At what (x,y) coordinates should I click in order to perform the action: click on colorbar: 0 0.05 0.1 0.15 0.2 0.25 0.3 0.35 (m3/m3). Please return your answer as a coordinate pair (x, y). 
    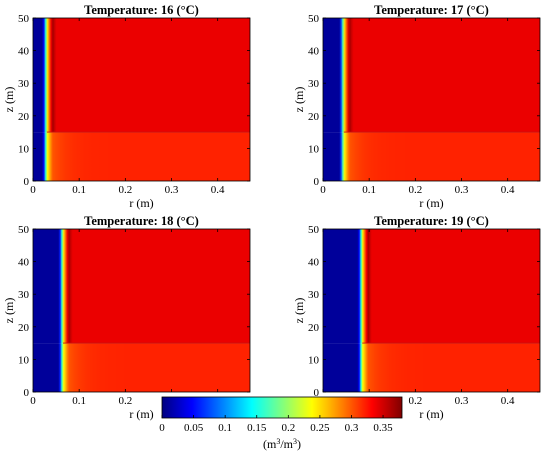
    Looking at the image, I should click on (281, 424).